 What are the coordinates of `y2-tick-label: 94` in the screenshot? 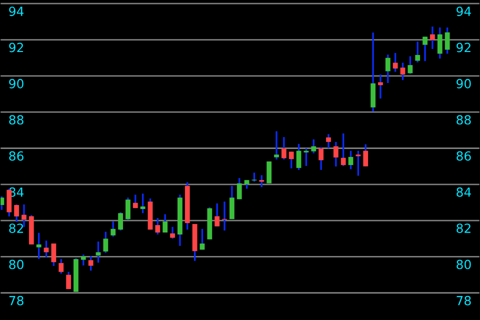 It's located at (463, 11).